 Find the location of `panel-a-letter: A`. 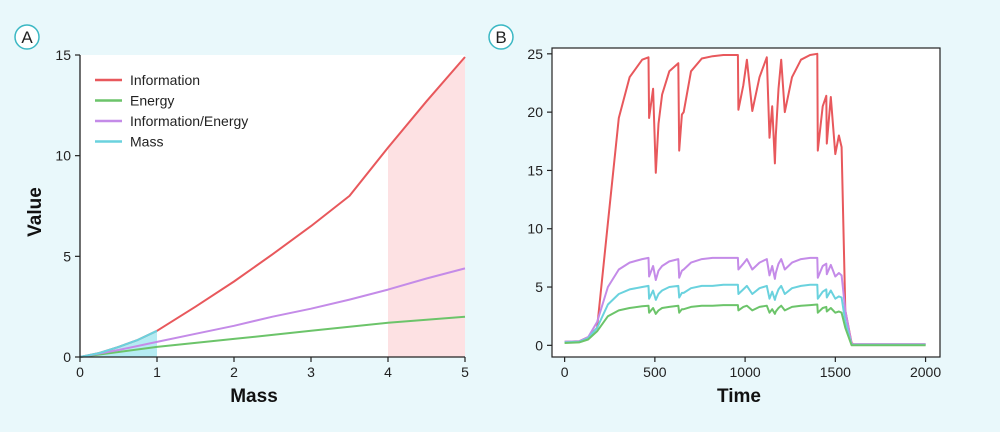

panel-a-letter: A is located at coordinates (27, 37).